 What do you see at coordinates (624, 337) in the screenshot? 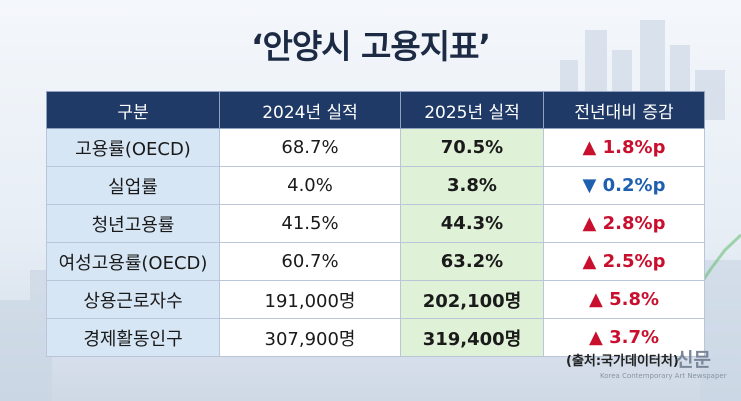
I see `cell: ▲ 3.7%` at bounding box center [624, 337].